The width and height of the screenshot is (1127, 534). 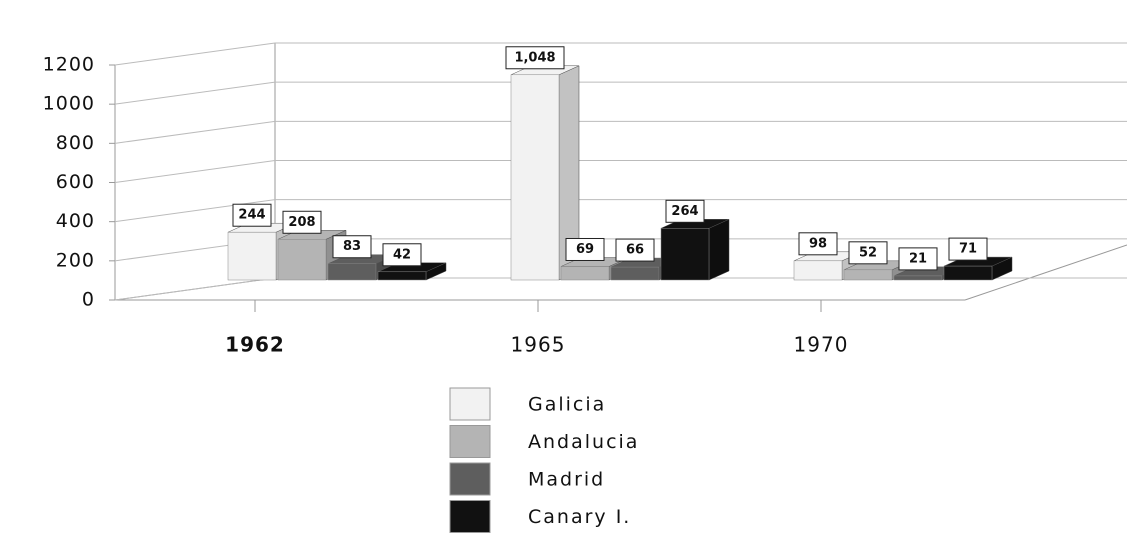 I want to click on value-label: 52, so click(x=868, y=252).